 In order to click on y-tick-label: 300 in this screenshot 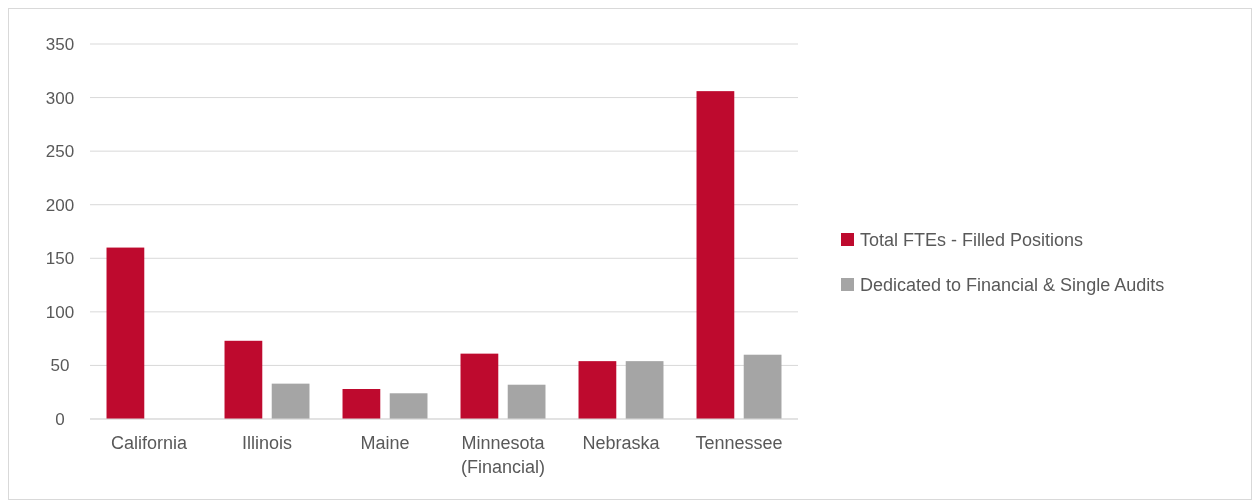, I will do `click(60, 98)`.